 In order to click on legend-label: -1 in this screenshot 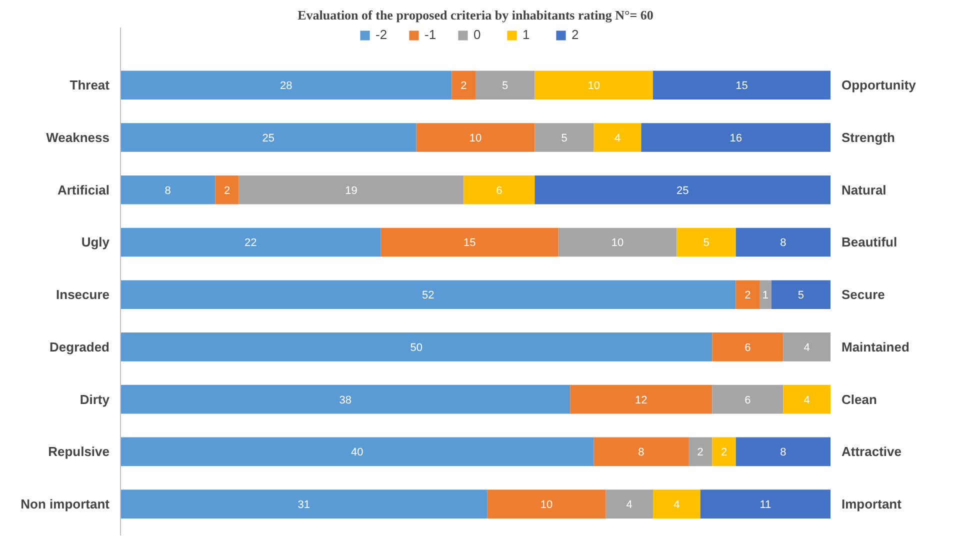, I will do `click(431, 34)`.